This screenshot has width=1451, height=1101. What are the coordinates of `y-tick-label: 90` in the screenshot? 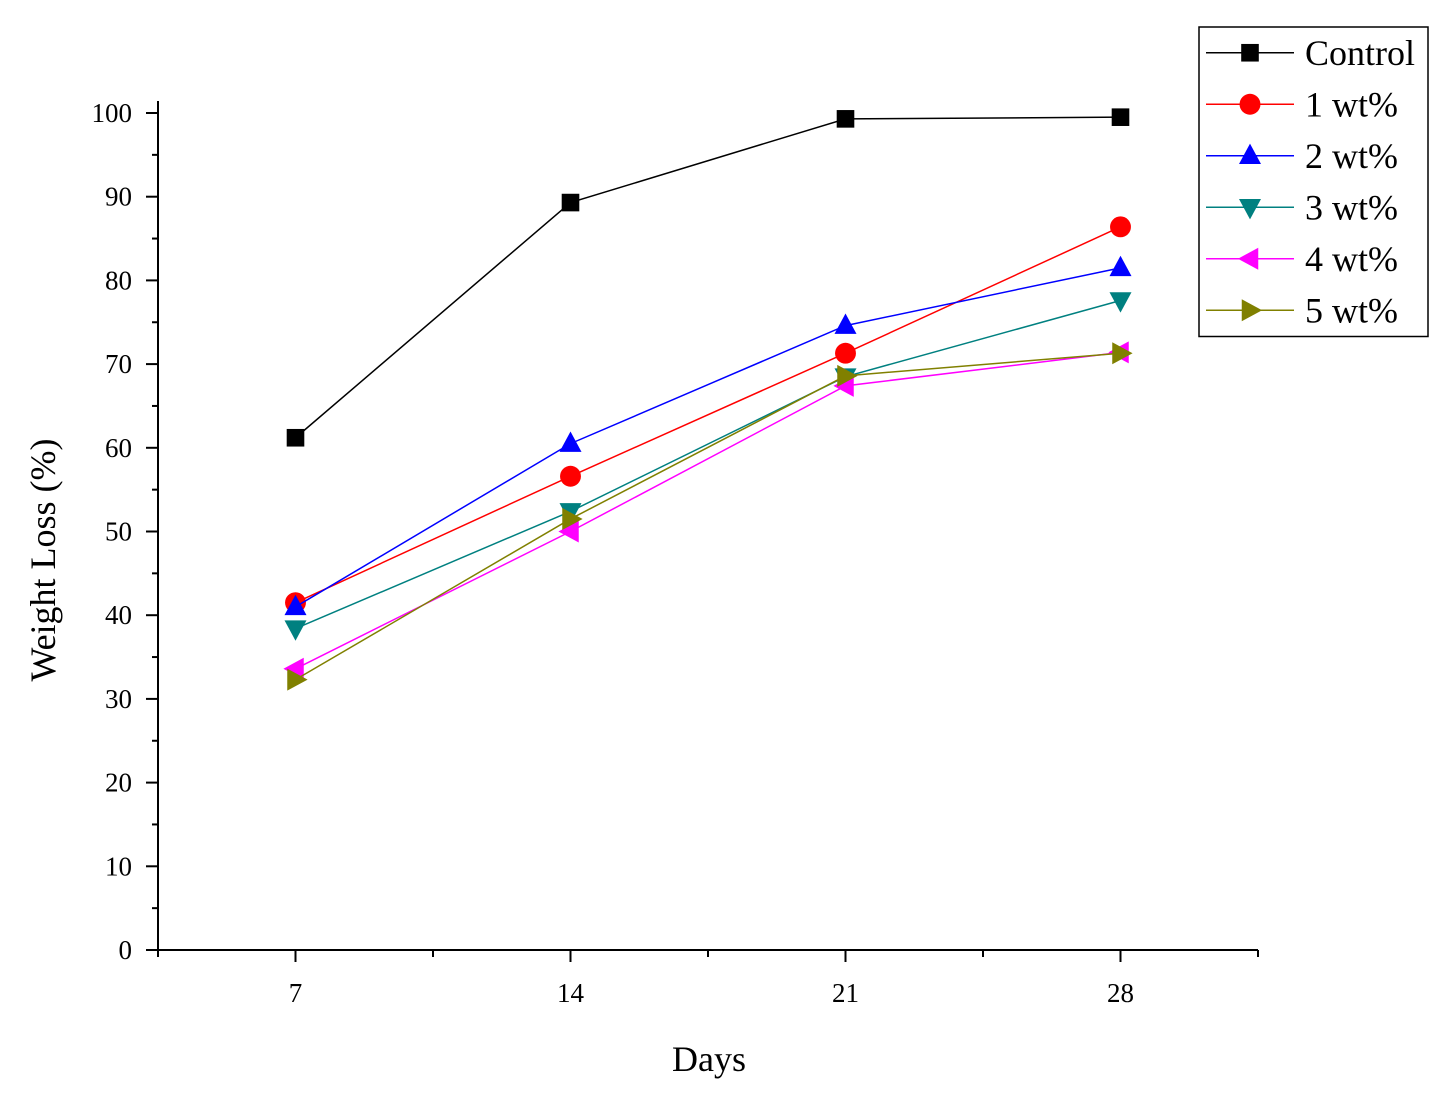 It's located at (118, 197).